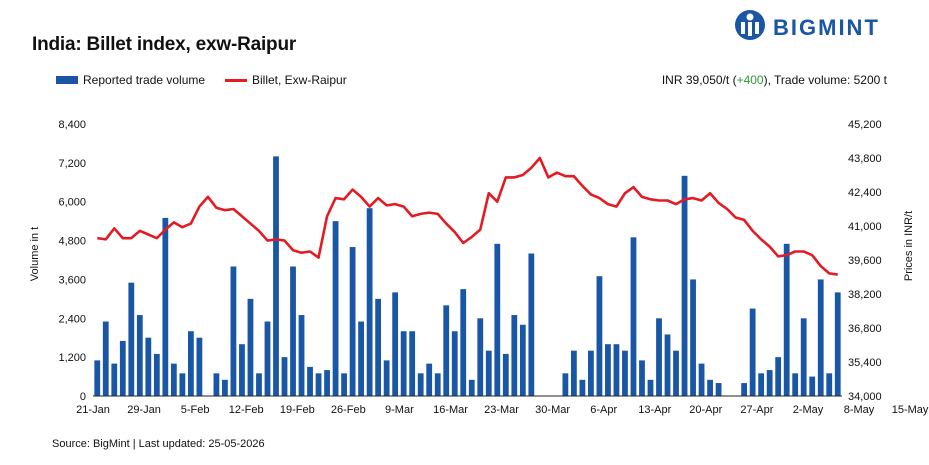 This screenshot has width=929, height=465. Describe the element at coordinates (67, 80) in the screenshot. I see `legend-swatch-volume` at that location.